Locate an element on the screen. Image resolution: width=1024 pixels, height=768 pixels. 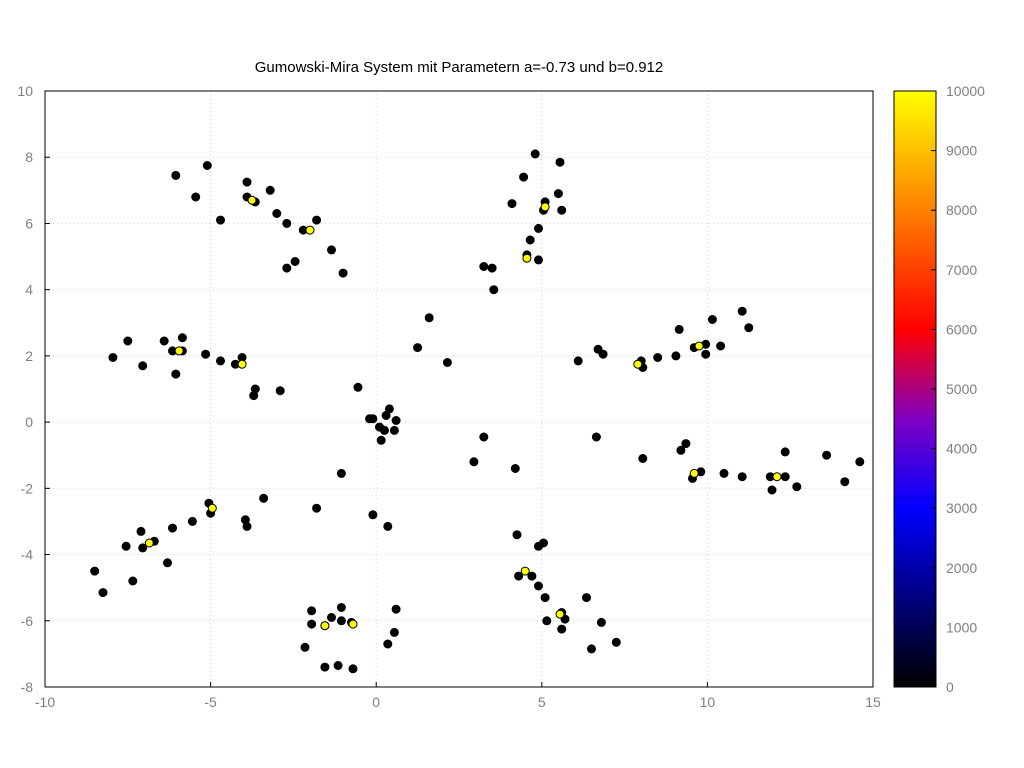
x-tick-label: 15 is located at coordinates (873, 702).